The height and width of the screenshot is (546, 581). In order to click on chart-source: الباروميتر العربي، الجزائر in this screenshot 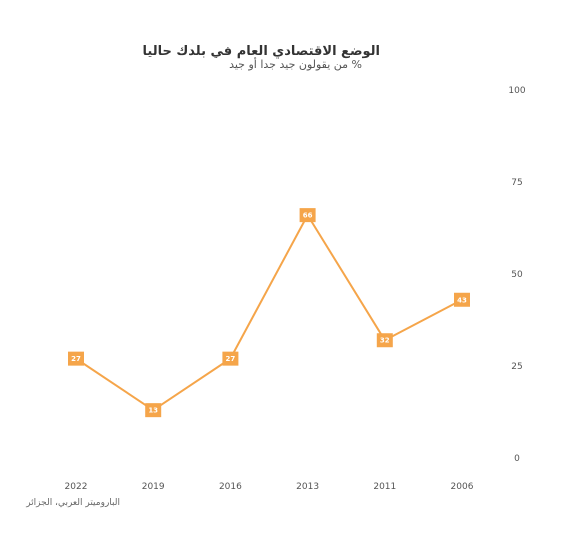, I will do `click(73, 503)`.